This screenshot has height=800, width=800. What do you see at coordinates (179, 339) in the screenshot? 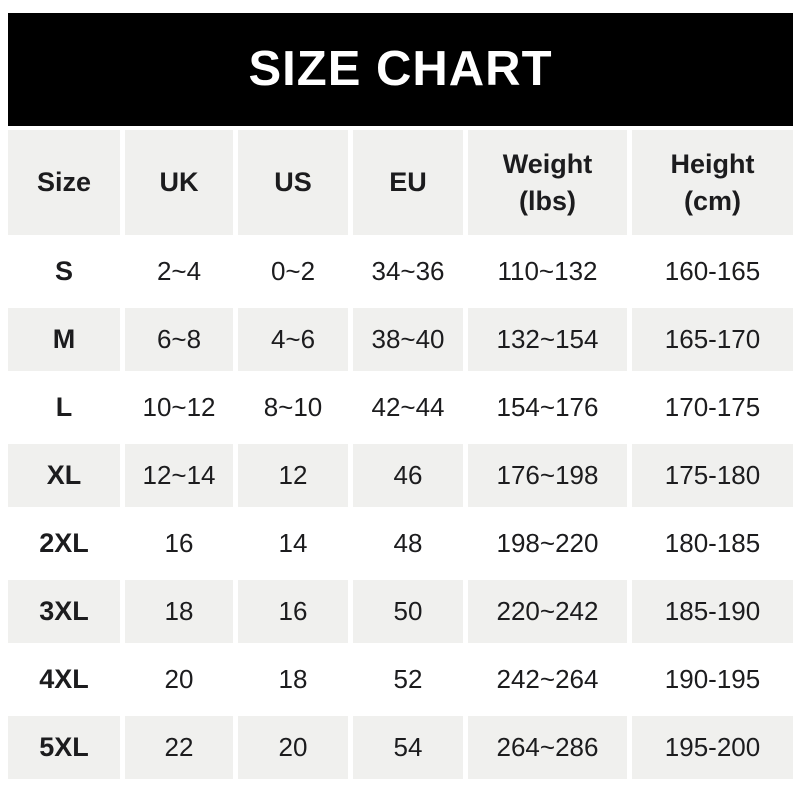
I see `cell-m-uk: 6~8` at bounding box center [179, 339].